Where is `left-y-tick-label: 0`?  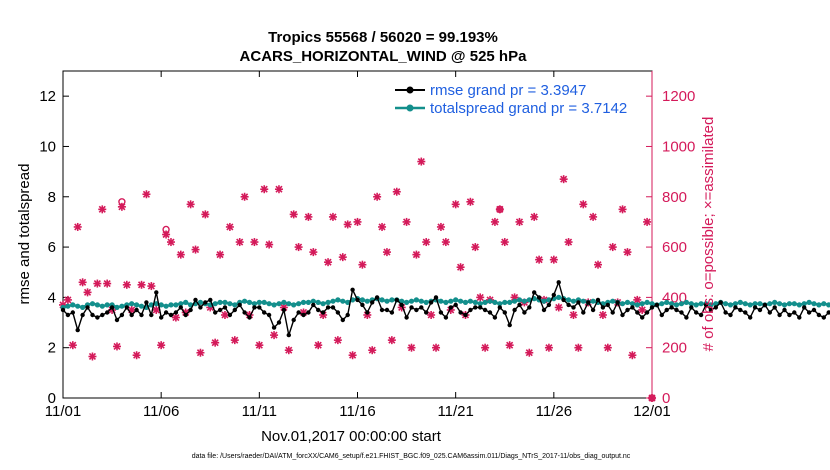 left-y-tick-label: 0 is located at coordinates (52, 398).